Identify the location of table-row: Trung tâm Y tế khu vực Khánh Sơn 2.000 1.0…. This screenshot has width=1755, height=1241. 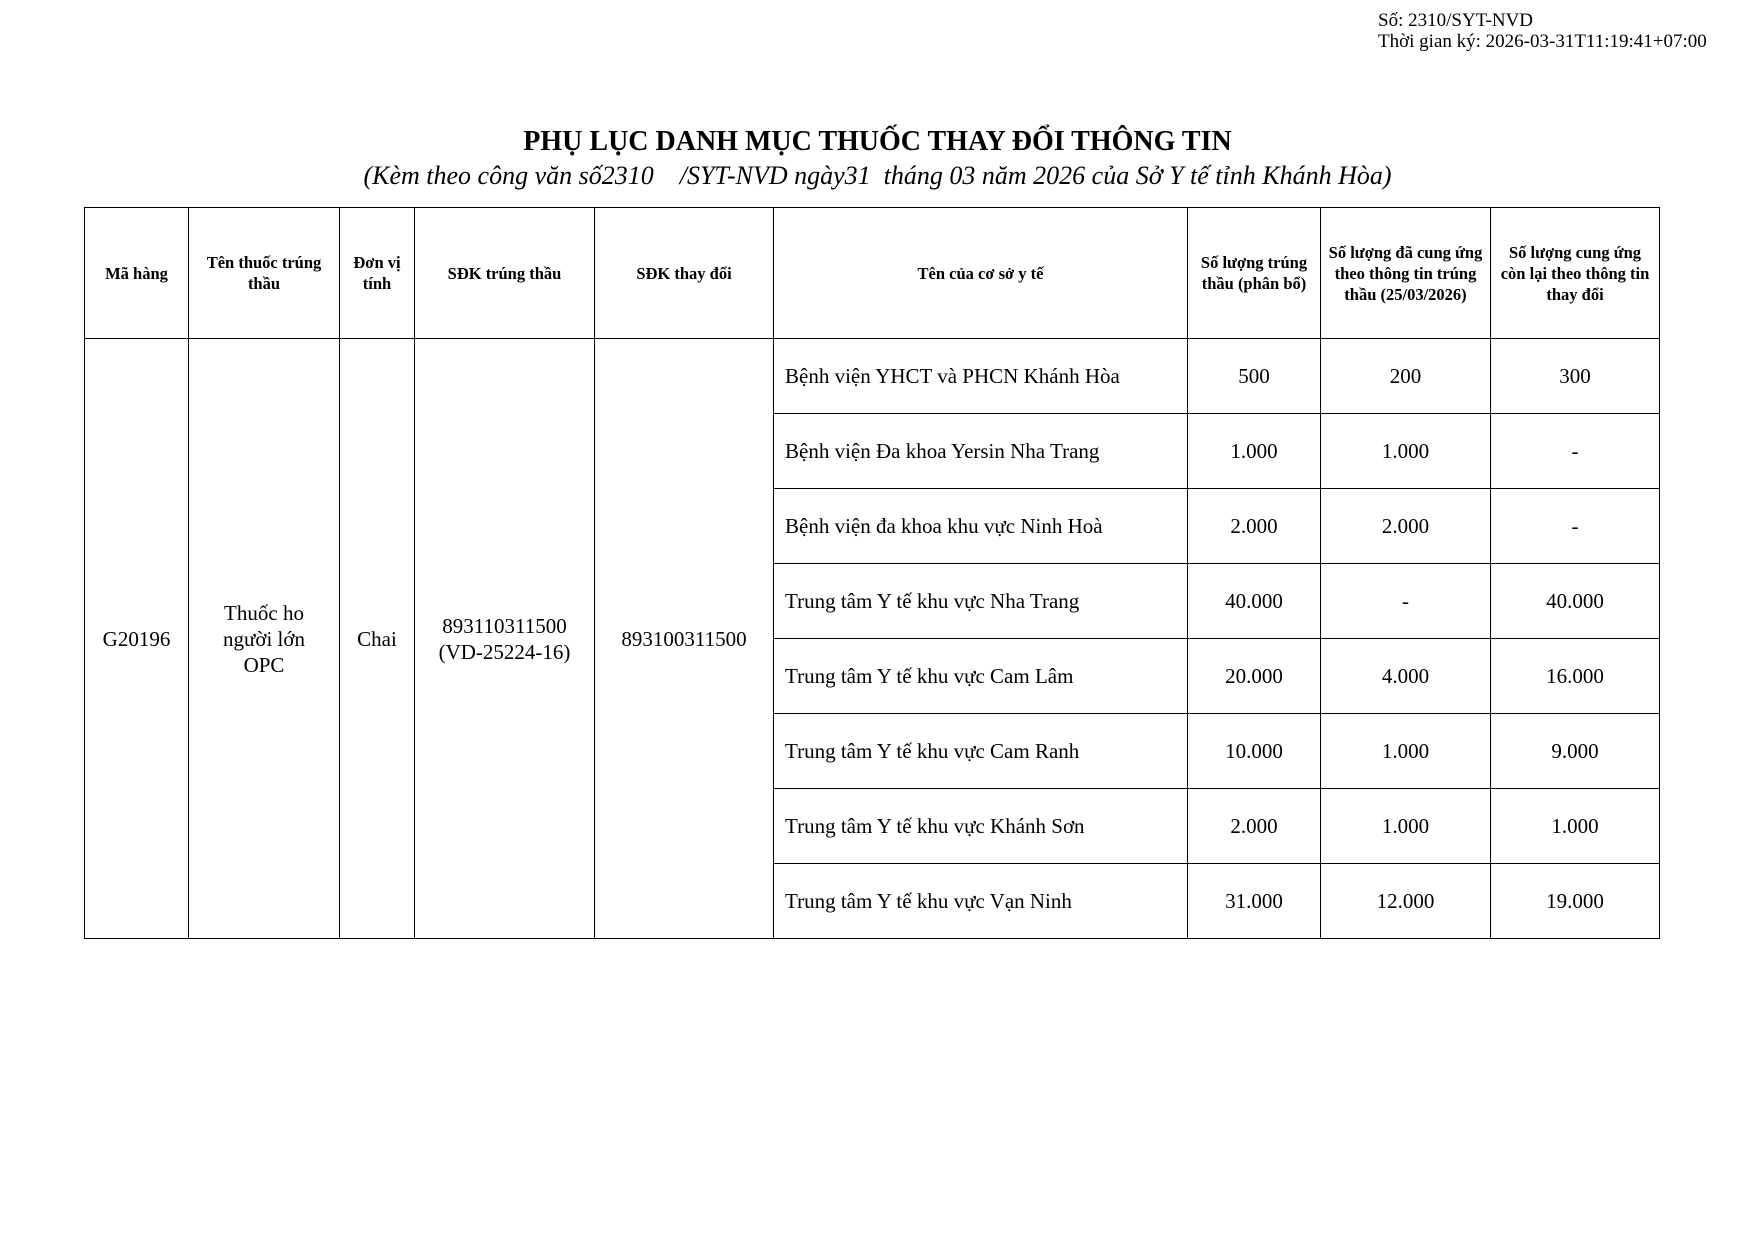
(872, 826).